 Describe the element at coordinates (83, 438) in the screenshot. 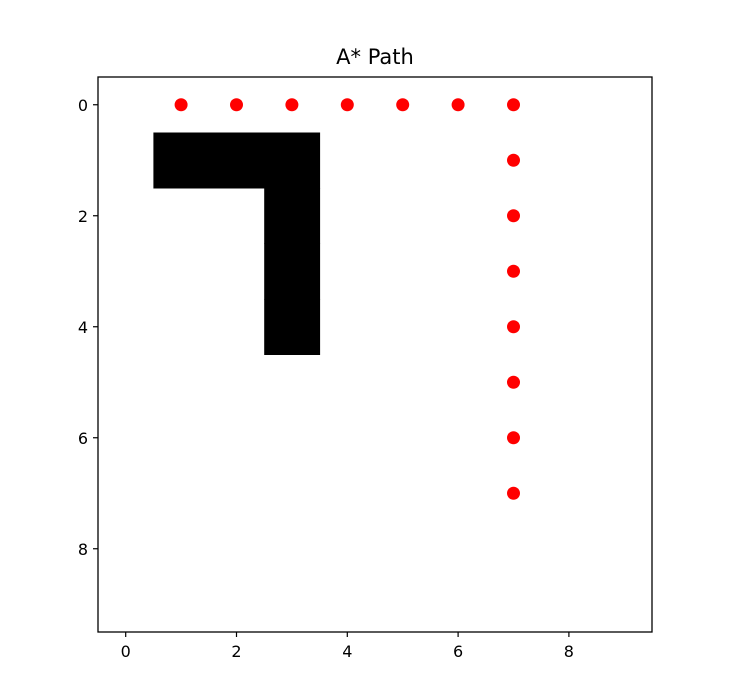

I see `y-tick-label: 6` at that location.